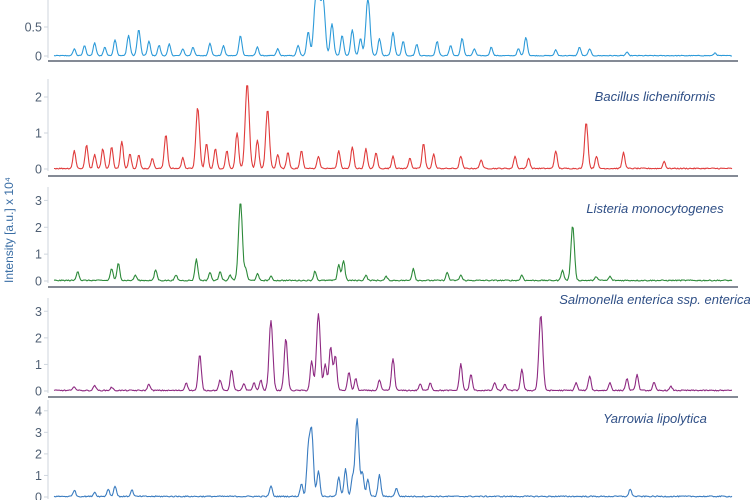 The height and width of the screenshot is (500, 750). What do you see at coordinates (9, 230) in the screenshot?
I see `y-axis-title: Intensity [a.u.] x 10⁴` at bounding box center [9, 230].